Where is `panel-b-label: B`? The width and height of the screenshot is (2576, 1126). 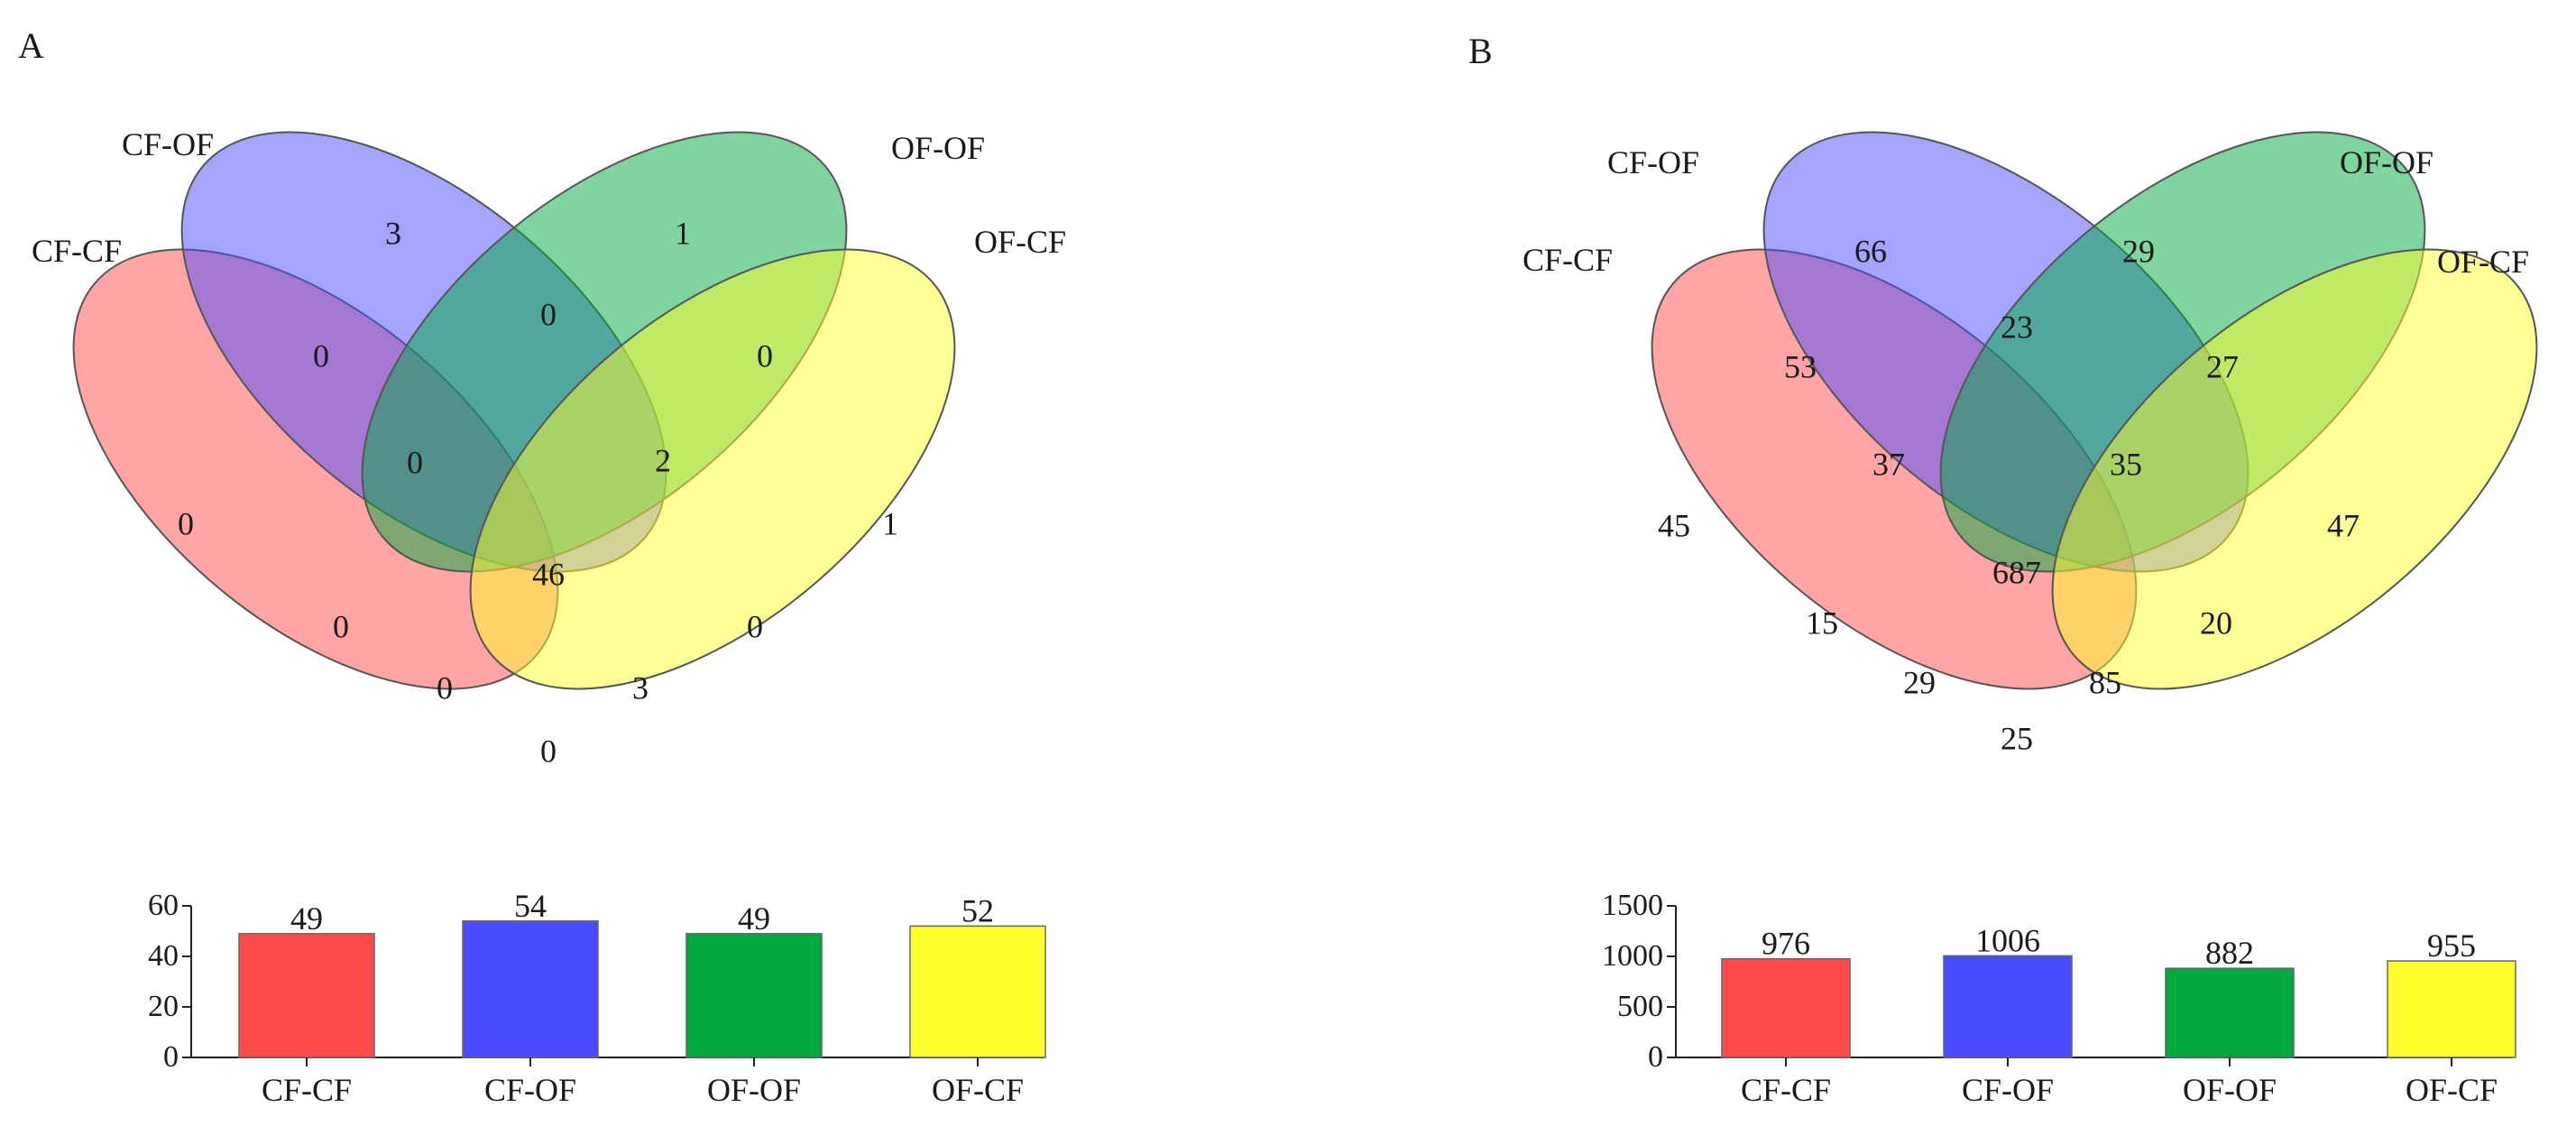
panel-b-label: B is located at coordinates (1480, 51).